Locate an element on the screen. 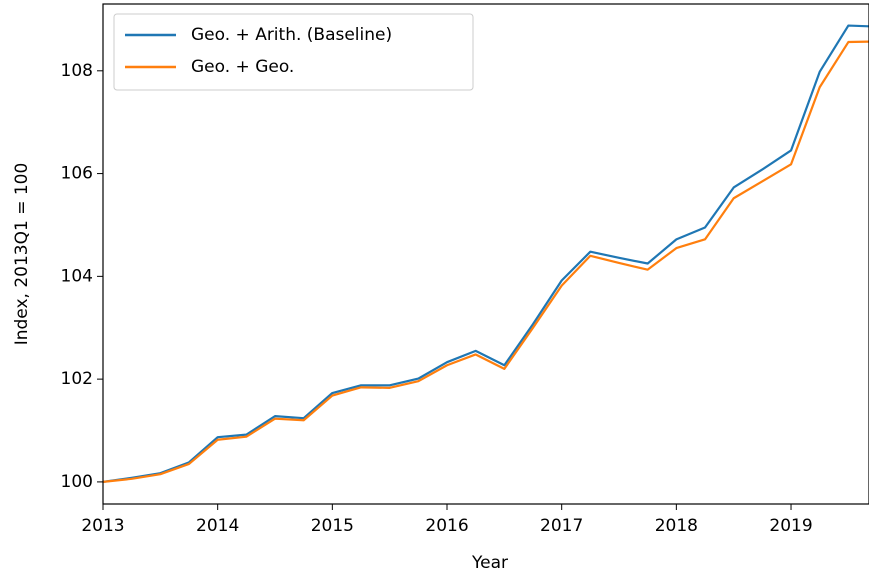 Image resolution: width=869 pixels, height=578 pixels. y-tick-label: 106 is located at coordinates (77, 174).